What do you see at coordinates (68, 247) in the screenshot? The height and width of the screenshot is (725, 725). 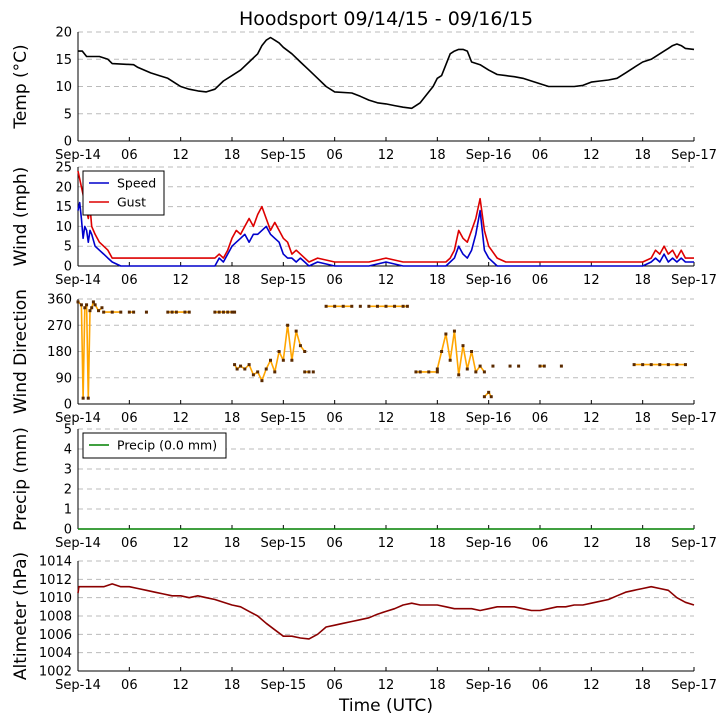 I see `y-tick-label: 5` at bounding box center [68, 247].